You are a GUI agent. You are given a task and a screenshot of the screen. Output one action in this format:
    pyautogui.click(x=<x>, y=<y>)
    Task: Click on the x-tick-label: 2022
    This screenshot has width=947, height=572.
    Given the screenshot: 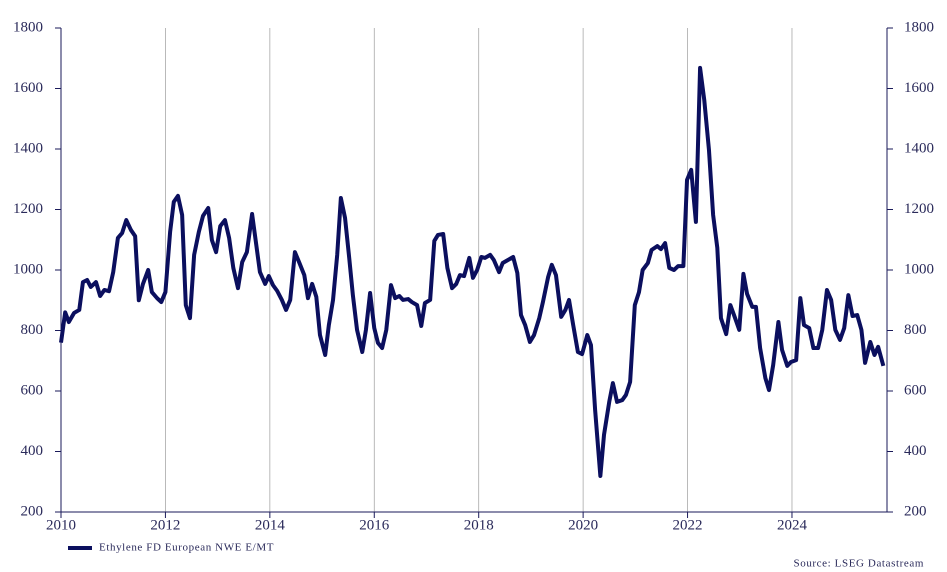 What is the action you would take?
    pyautogui.click(x=688, y=525)
    